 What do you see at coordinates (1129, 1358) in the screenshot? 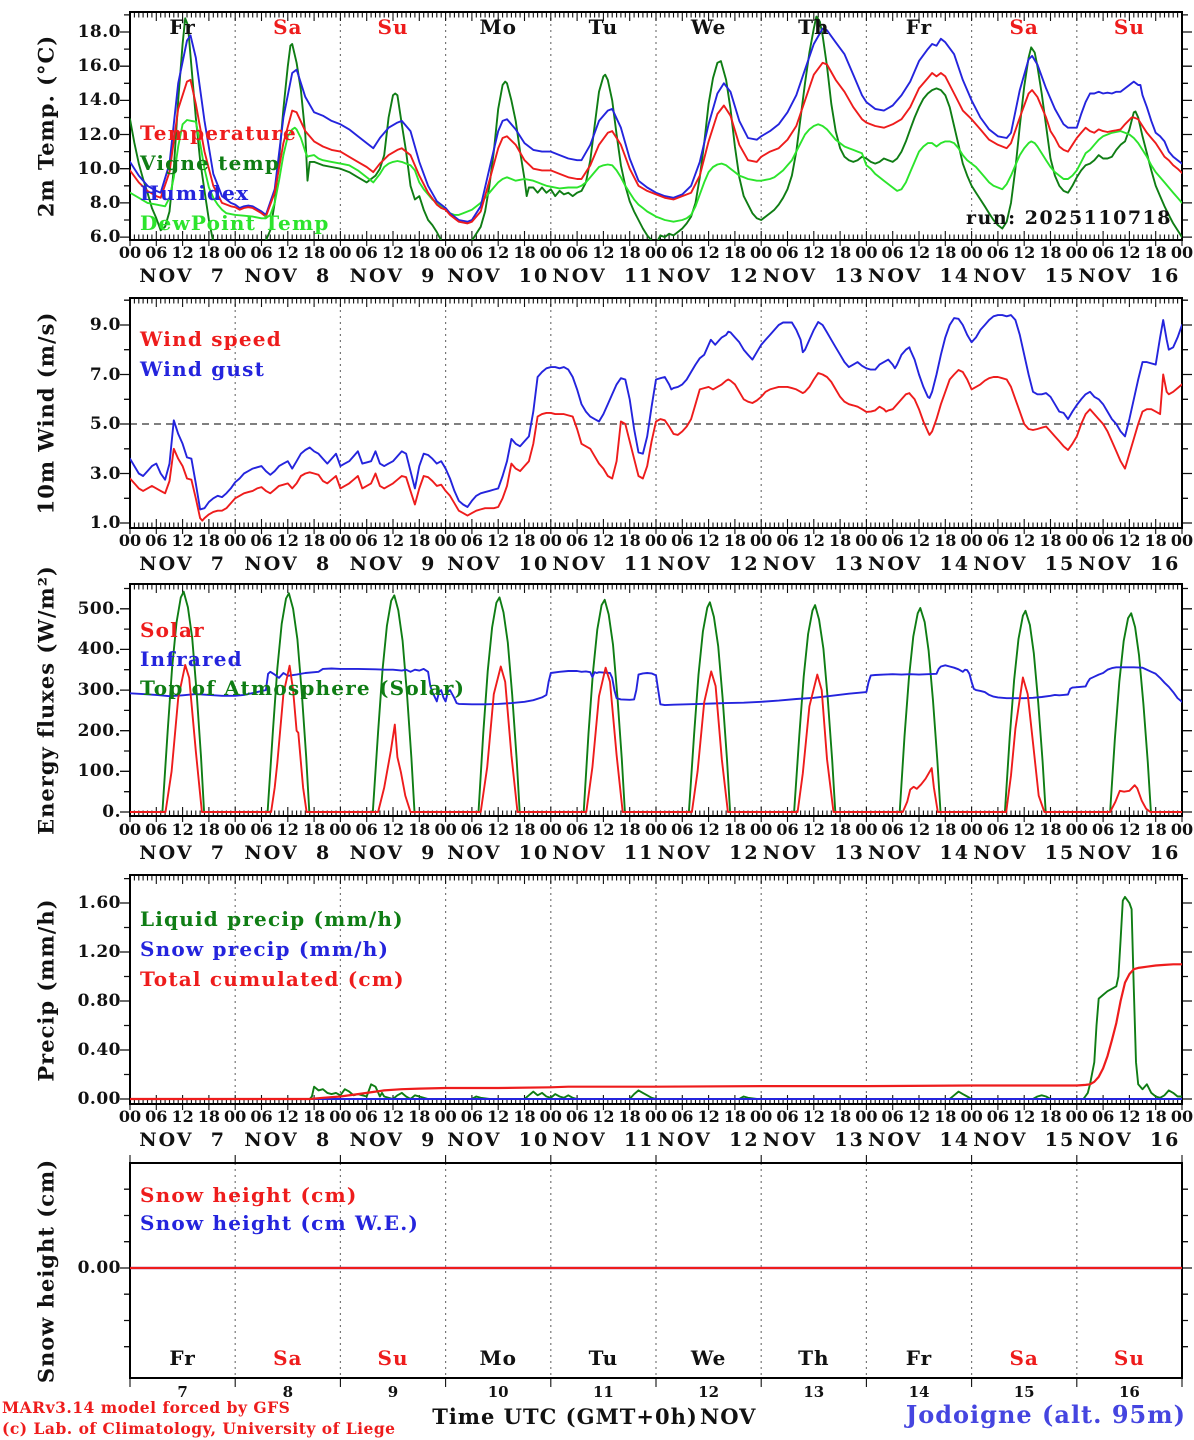
I see `day-name-bottom: Su` at bounding box center [1129, 1358].